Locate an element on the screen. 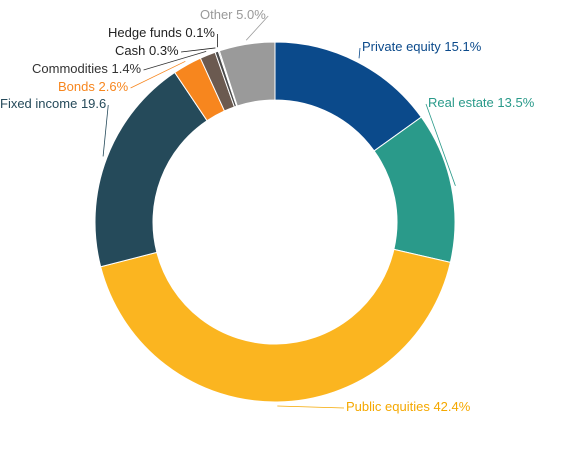  value-label: 13.5% is located at coordinates (515, 102).